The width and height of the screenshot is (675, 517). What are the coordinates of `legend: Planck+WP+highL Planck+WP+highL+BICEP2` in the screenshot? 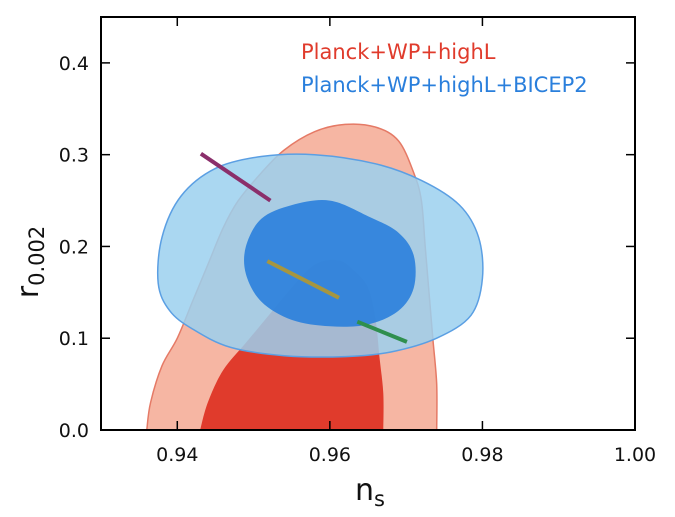 It's located at (444, 68).